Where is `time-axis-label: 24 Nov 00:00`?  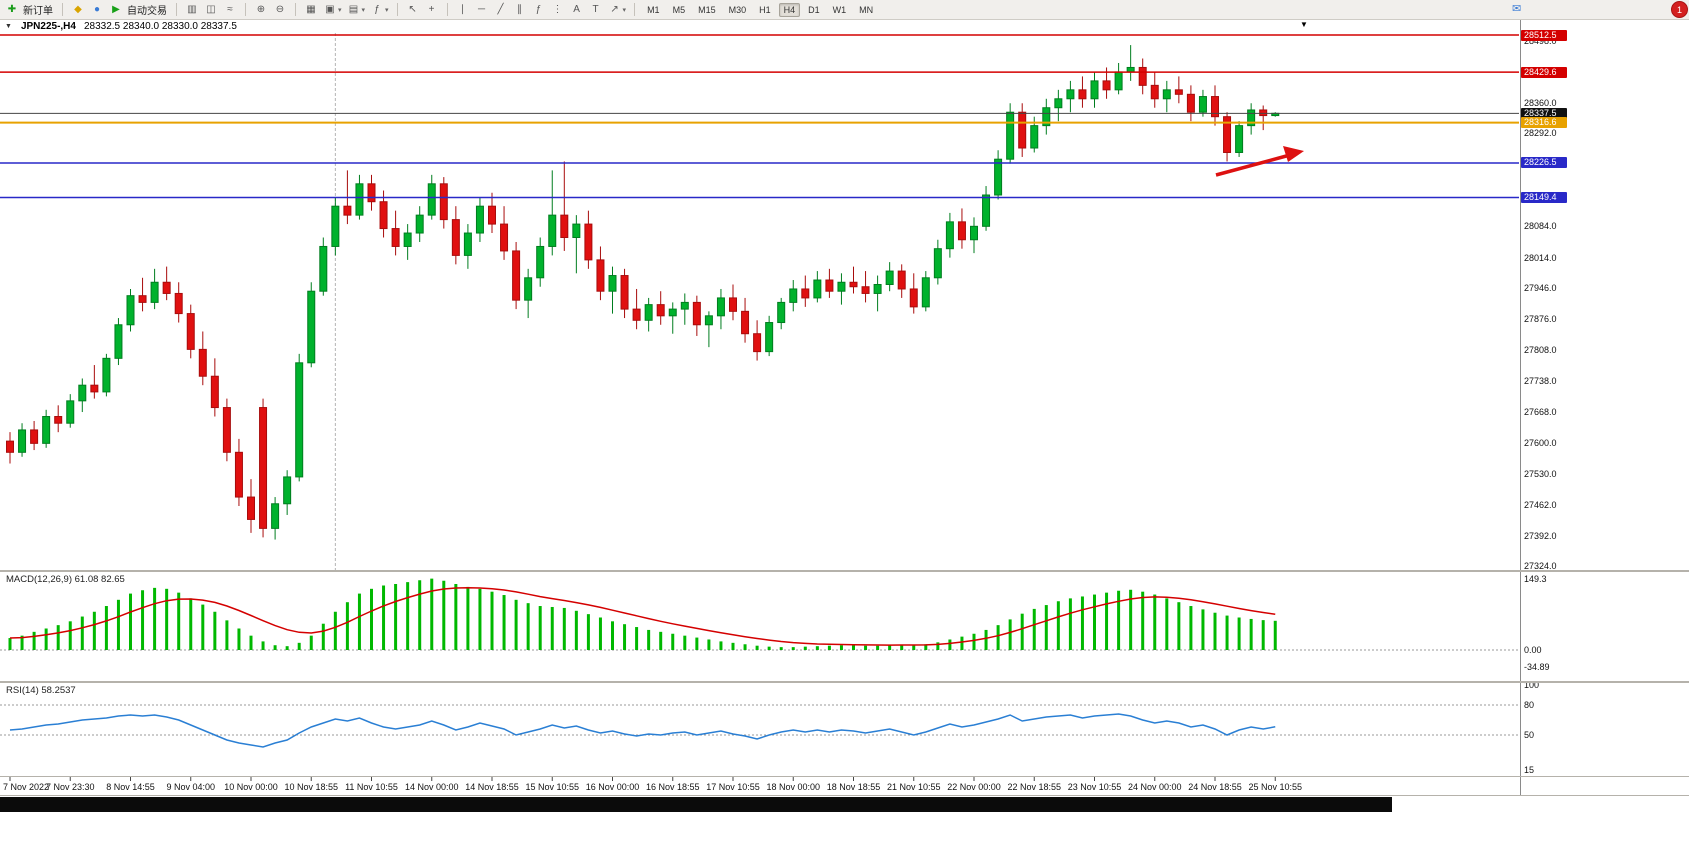
time-axis-label: 24 Nov 00:00 is located at coordinates (1154, 787).